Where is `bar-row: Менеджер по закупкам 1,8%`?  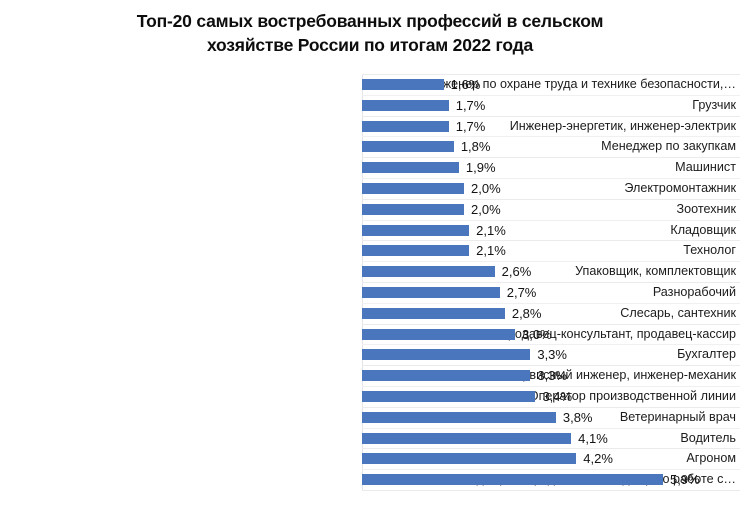 bar-row: Менеджер по закупкам 1,8% is located at coordinates (370, 146).